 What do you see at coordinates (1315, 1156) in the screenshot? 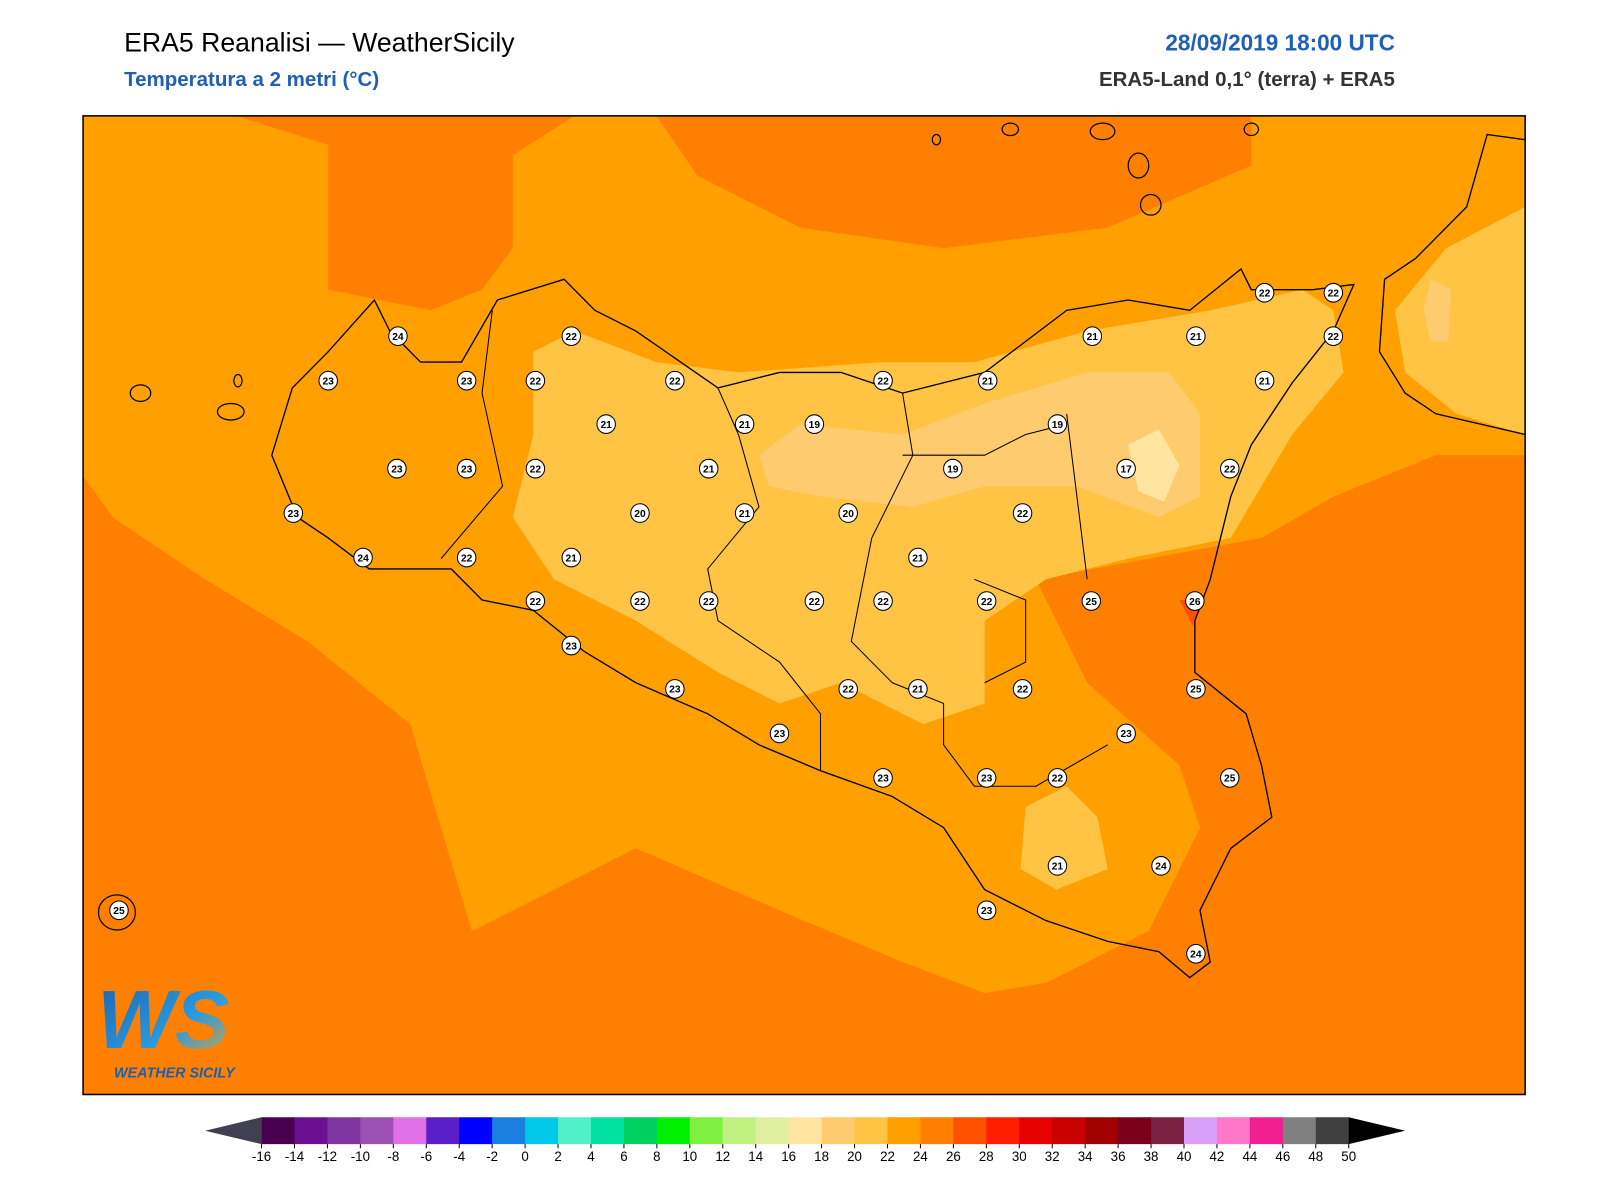
I see `colorbar-tick-label: 48` at bounding box center [1315, 1156].